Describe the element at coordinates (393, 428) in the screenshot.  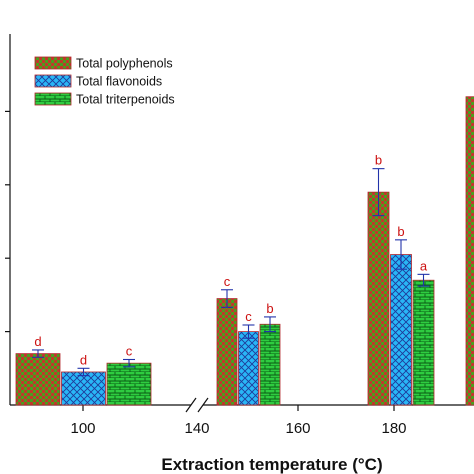
I see `x-tick-label: 180` at that location.